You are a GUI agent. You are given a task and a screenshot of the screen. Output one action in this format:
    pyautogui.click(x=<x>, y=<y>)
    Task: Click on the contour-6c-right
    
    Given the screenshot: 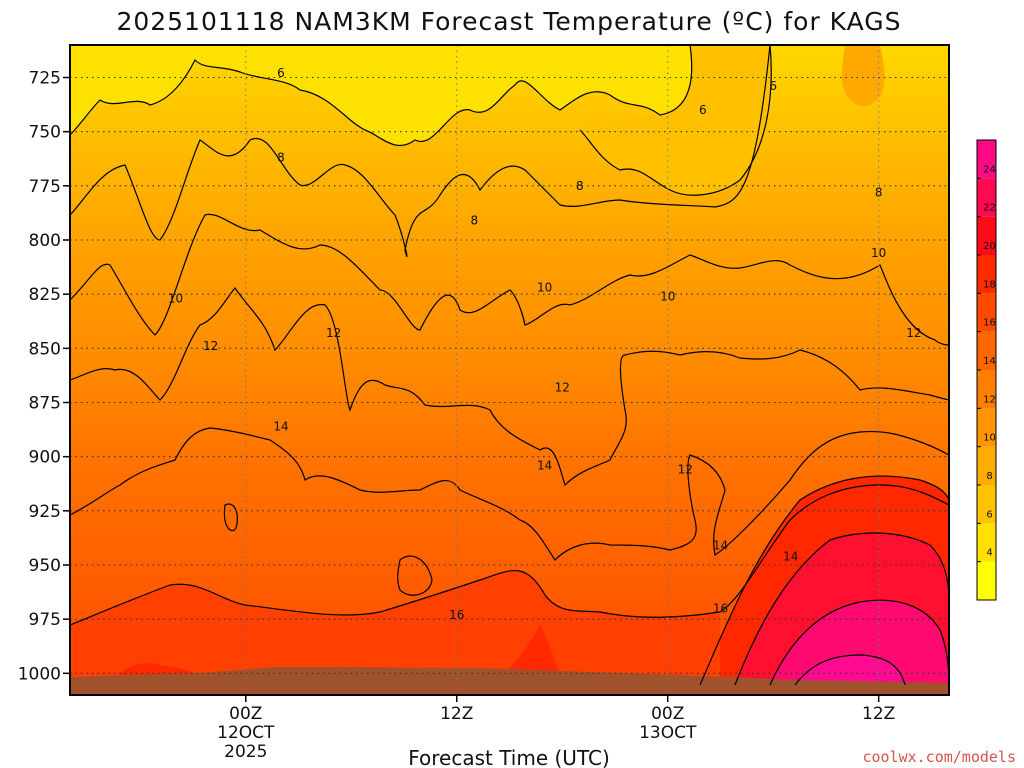 What is the action you would take?
    pyautogui.click(x=675, y=120)
    